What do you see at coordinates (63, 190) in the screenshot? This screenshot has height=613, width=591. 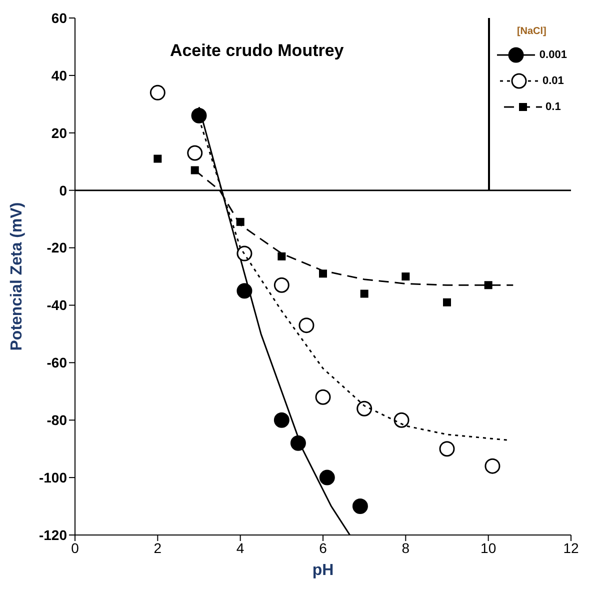 I see `y-tick-label: 0` at bounding box center [63, 190].